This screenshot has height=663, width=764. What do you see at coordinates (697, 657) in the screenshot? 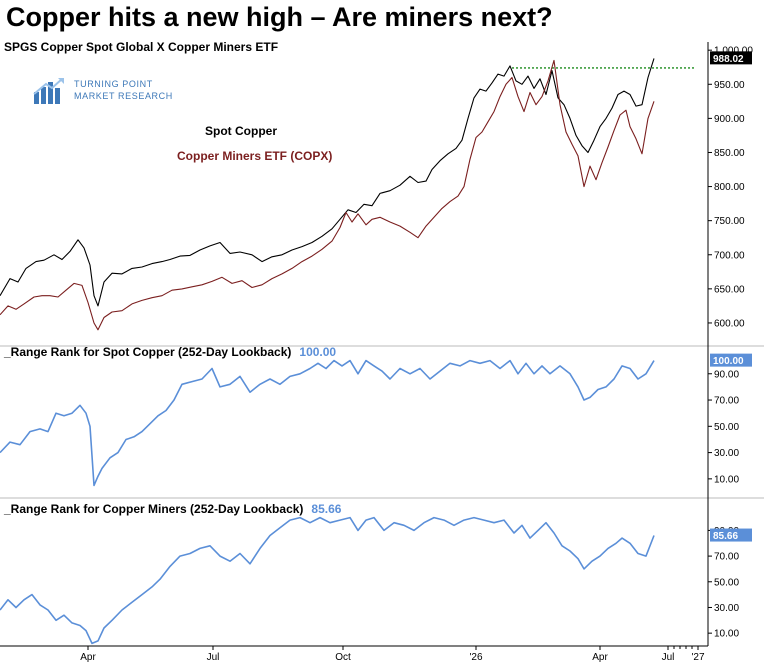
I see `x-tick-label: '27` at bounding box center [697, 657].